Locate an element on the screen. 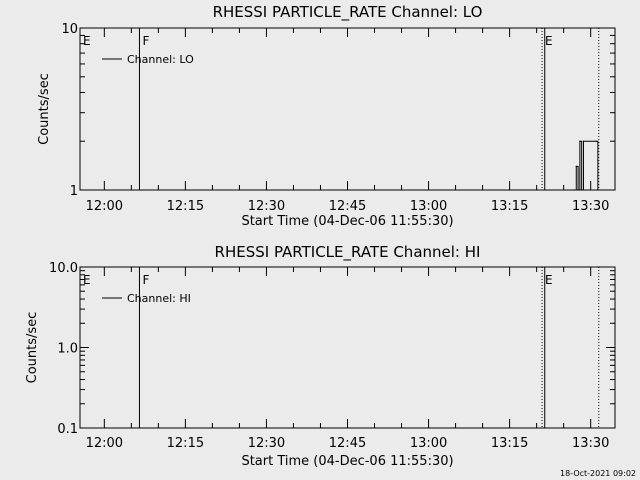 This screenshot has height=480, width=640. x-axis-label-1: Start Time (04-Dec-06 11:55:30) is located at coordinates (347, 461).